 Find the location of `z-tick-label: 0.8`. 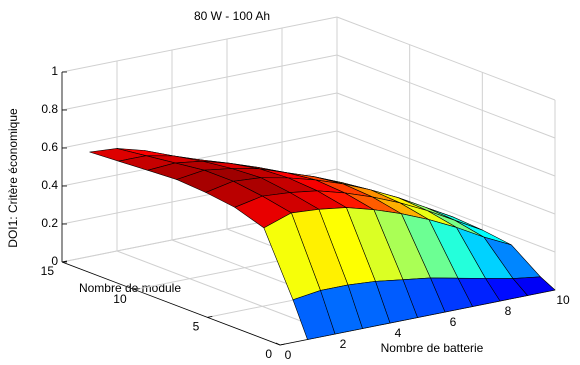

z-tick-label: 0.8 is located at coordinates (49, 109).